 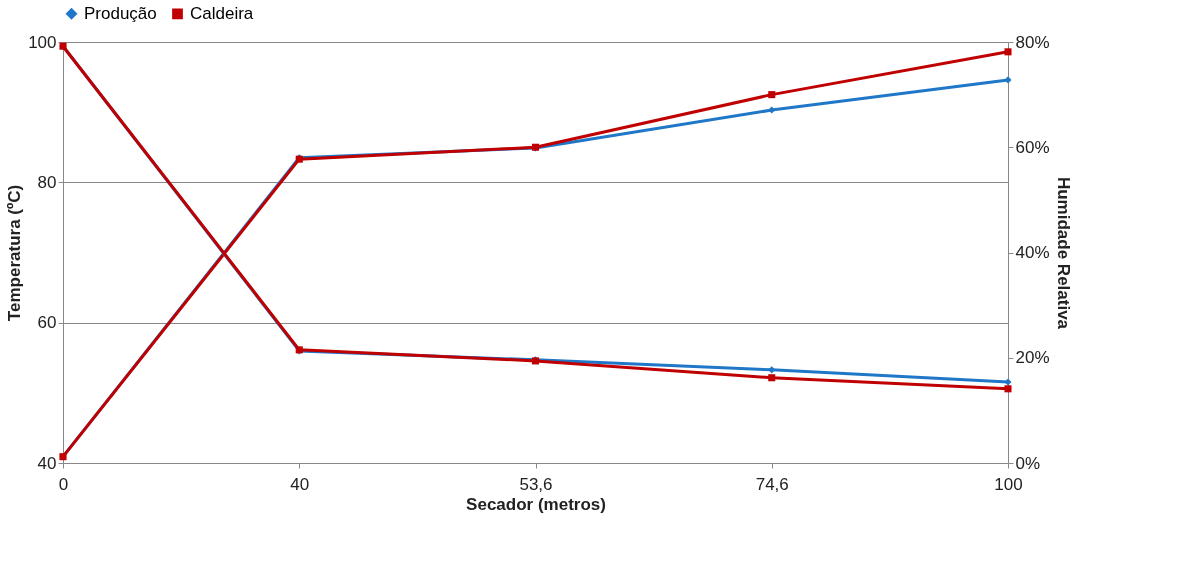 What do you see at coordinates (47, 323) in the screenshot?
I see `y-tick-label: 60` at bounding box center [47, 323].